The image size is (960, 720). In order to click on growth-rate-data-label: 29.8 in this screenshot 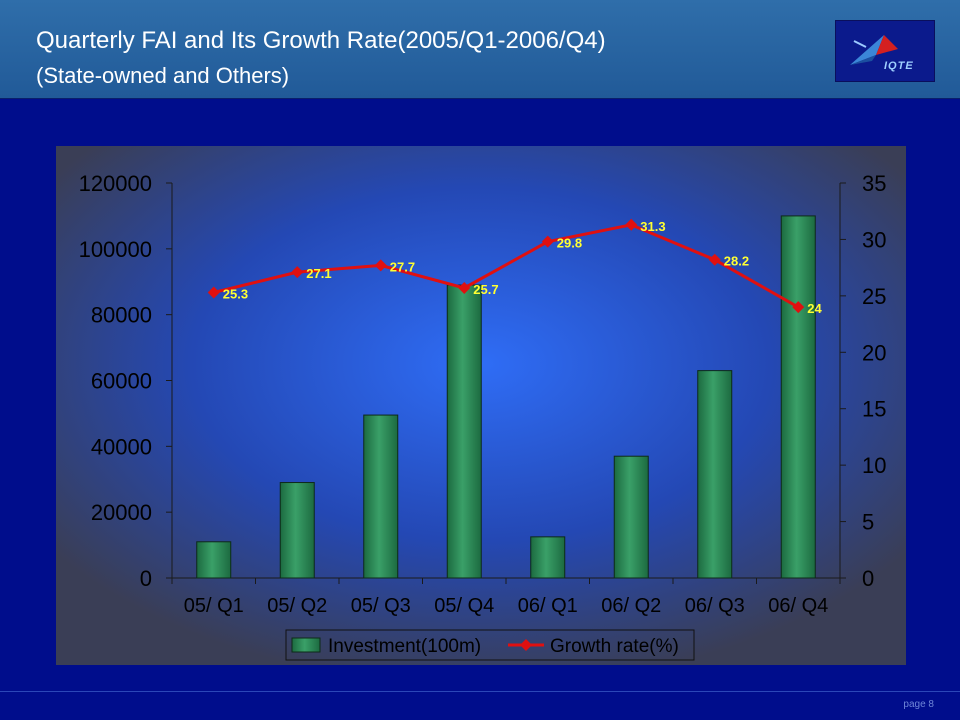, I will do `click(569, 243)`.